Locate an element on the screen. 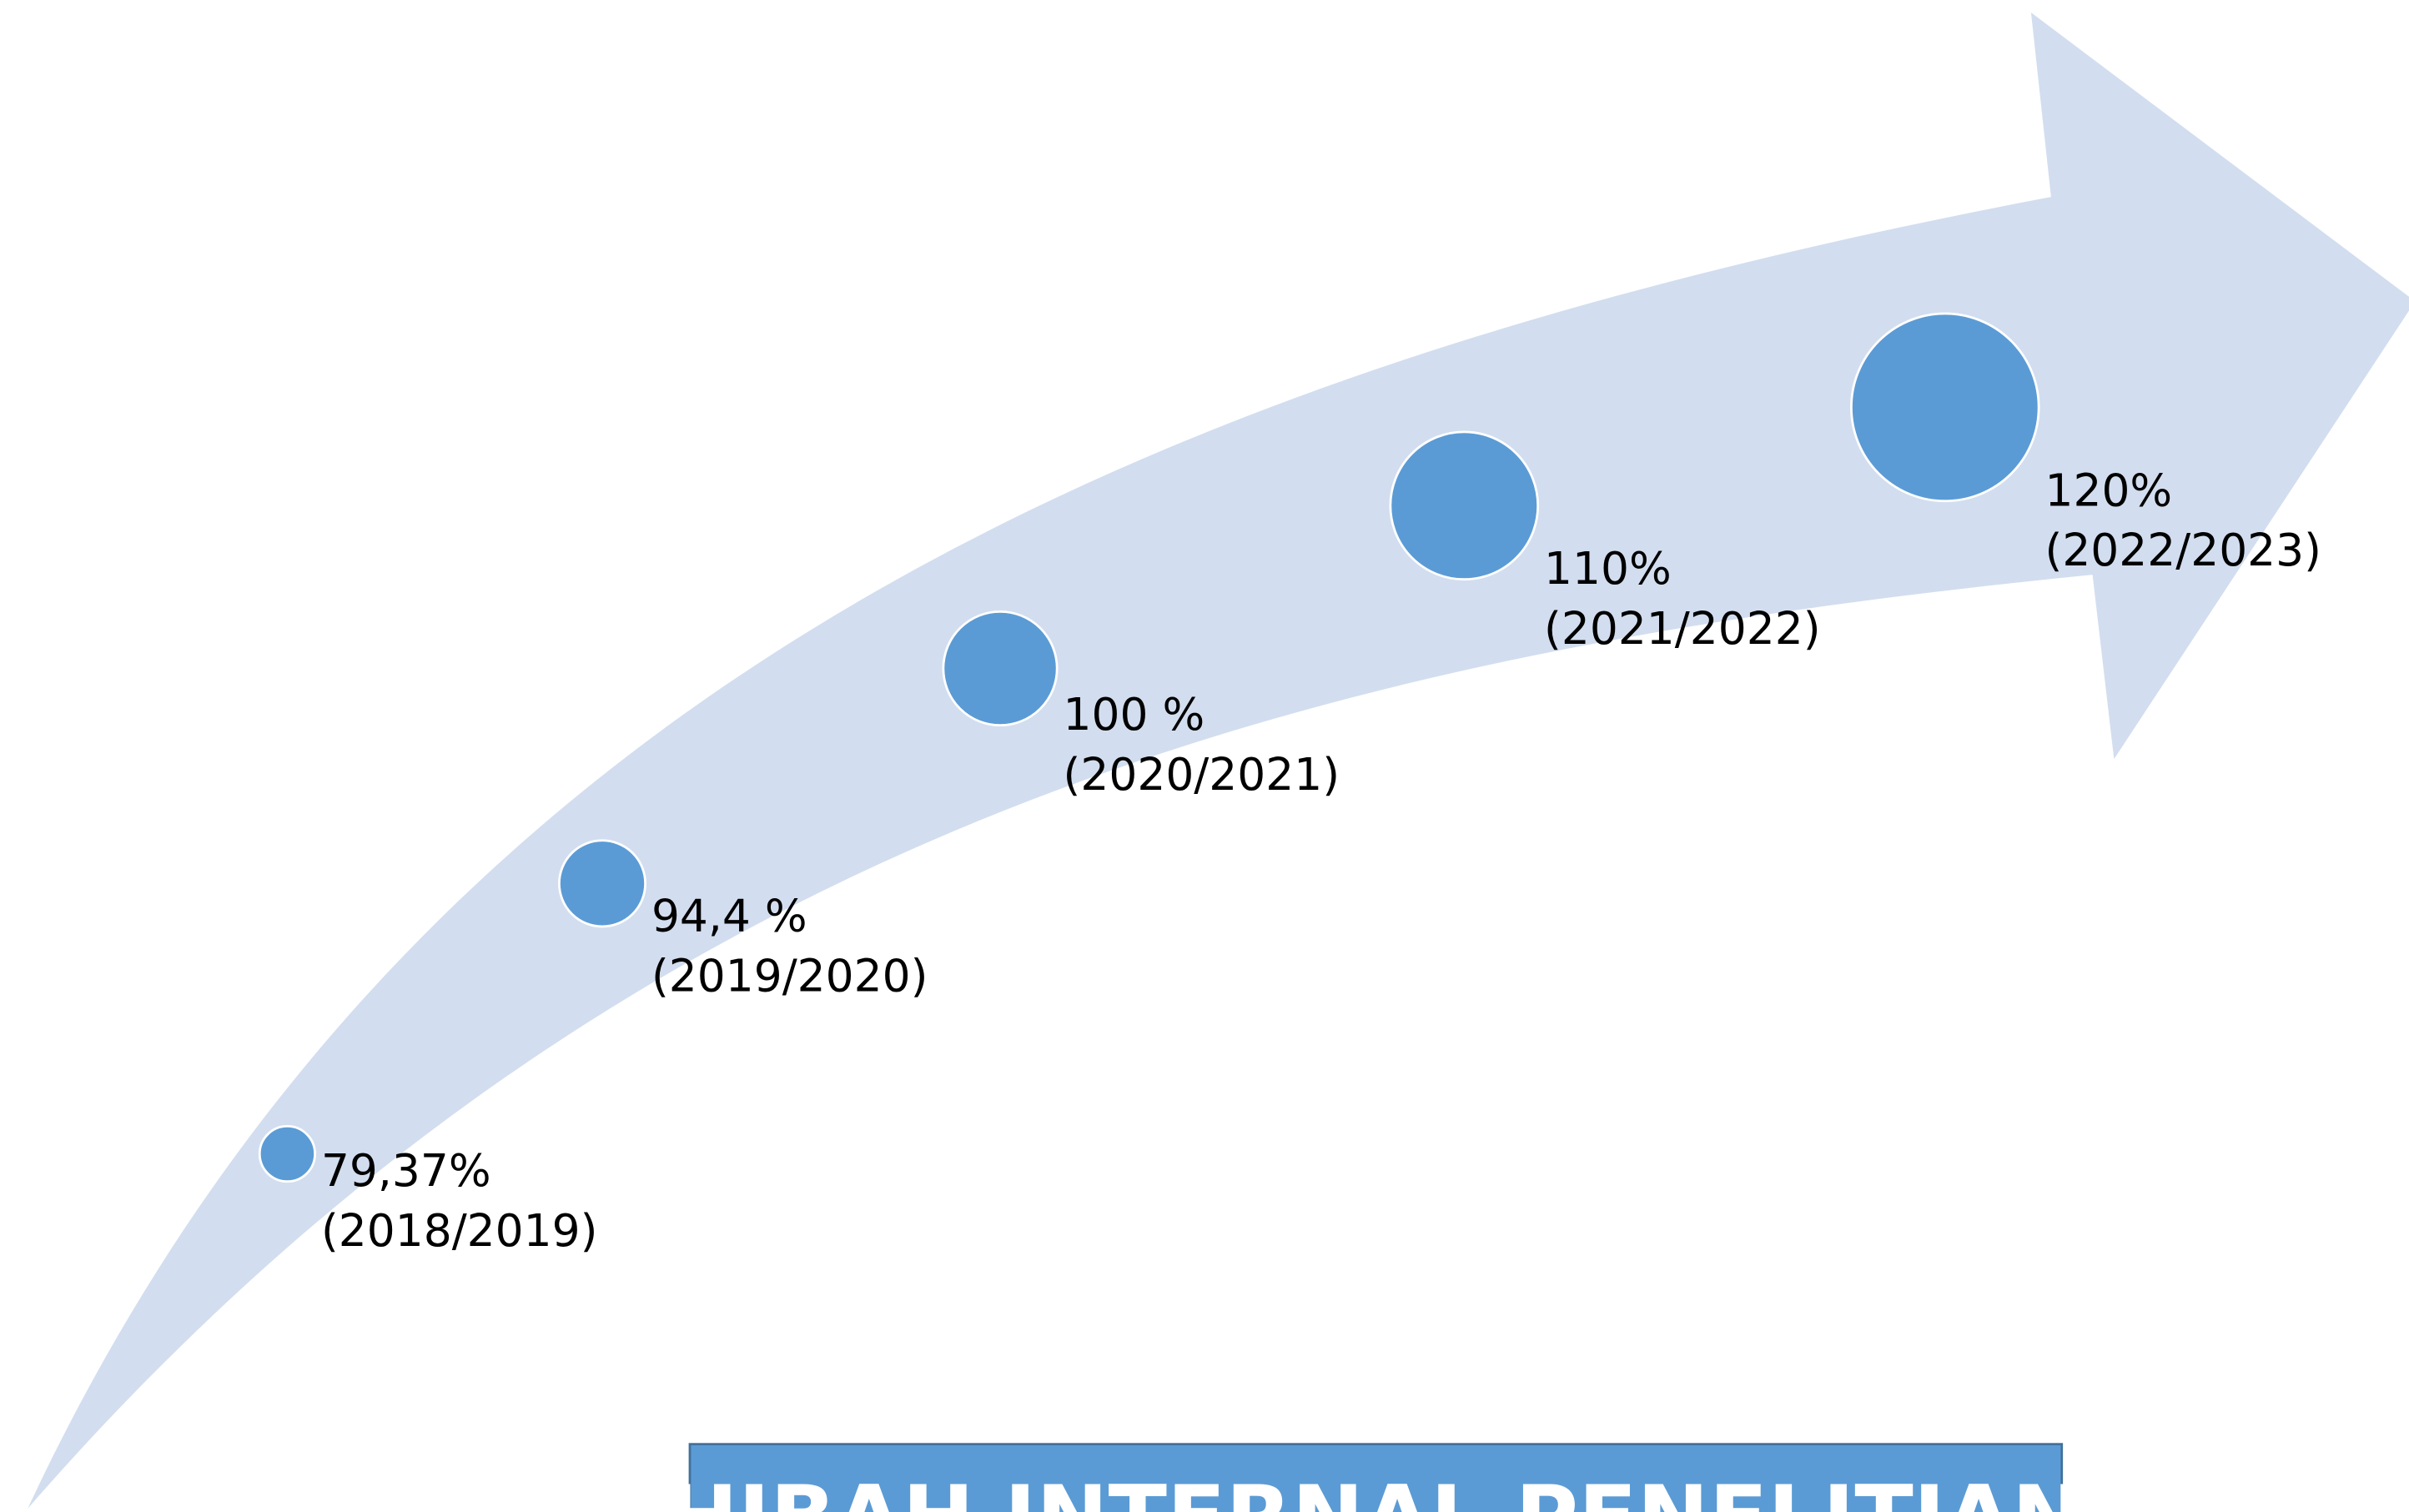 Image resolution: width=2409 pixels, height=1512 pixels. period-label: (2018/2019) is located at coordinates (459, 1230).